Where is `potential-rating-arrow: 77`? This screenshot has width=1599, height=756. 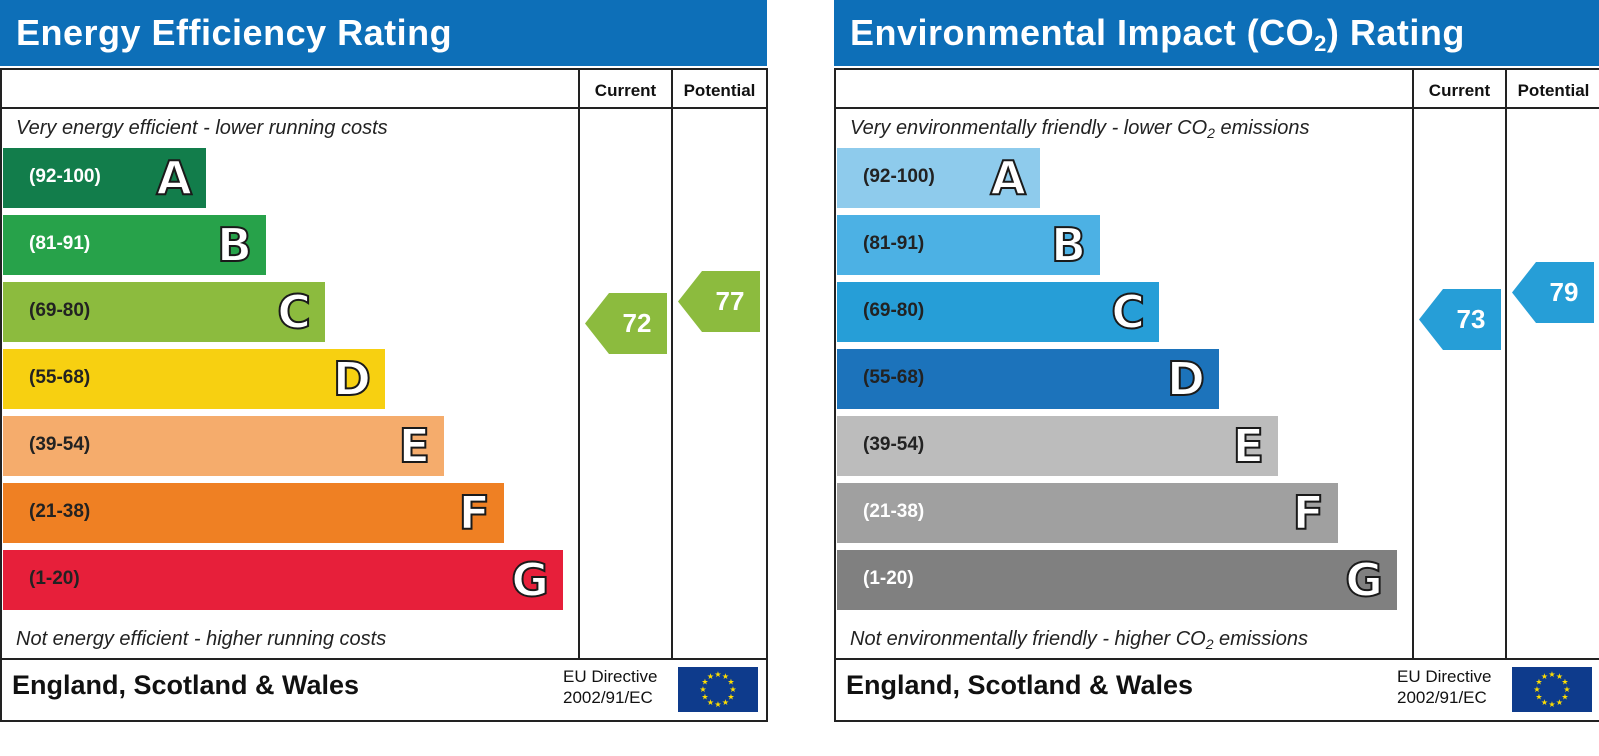 potential-rating-arrow: 77 is located at coordinates (719, 301).